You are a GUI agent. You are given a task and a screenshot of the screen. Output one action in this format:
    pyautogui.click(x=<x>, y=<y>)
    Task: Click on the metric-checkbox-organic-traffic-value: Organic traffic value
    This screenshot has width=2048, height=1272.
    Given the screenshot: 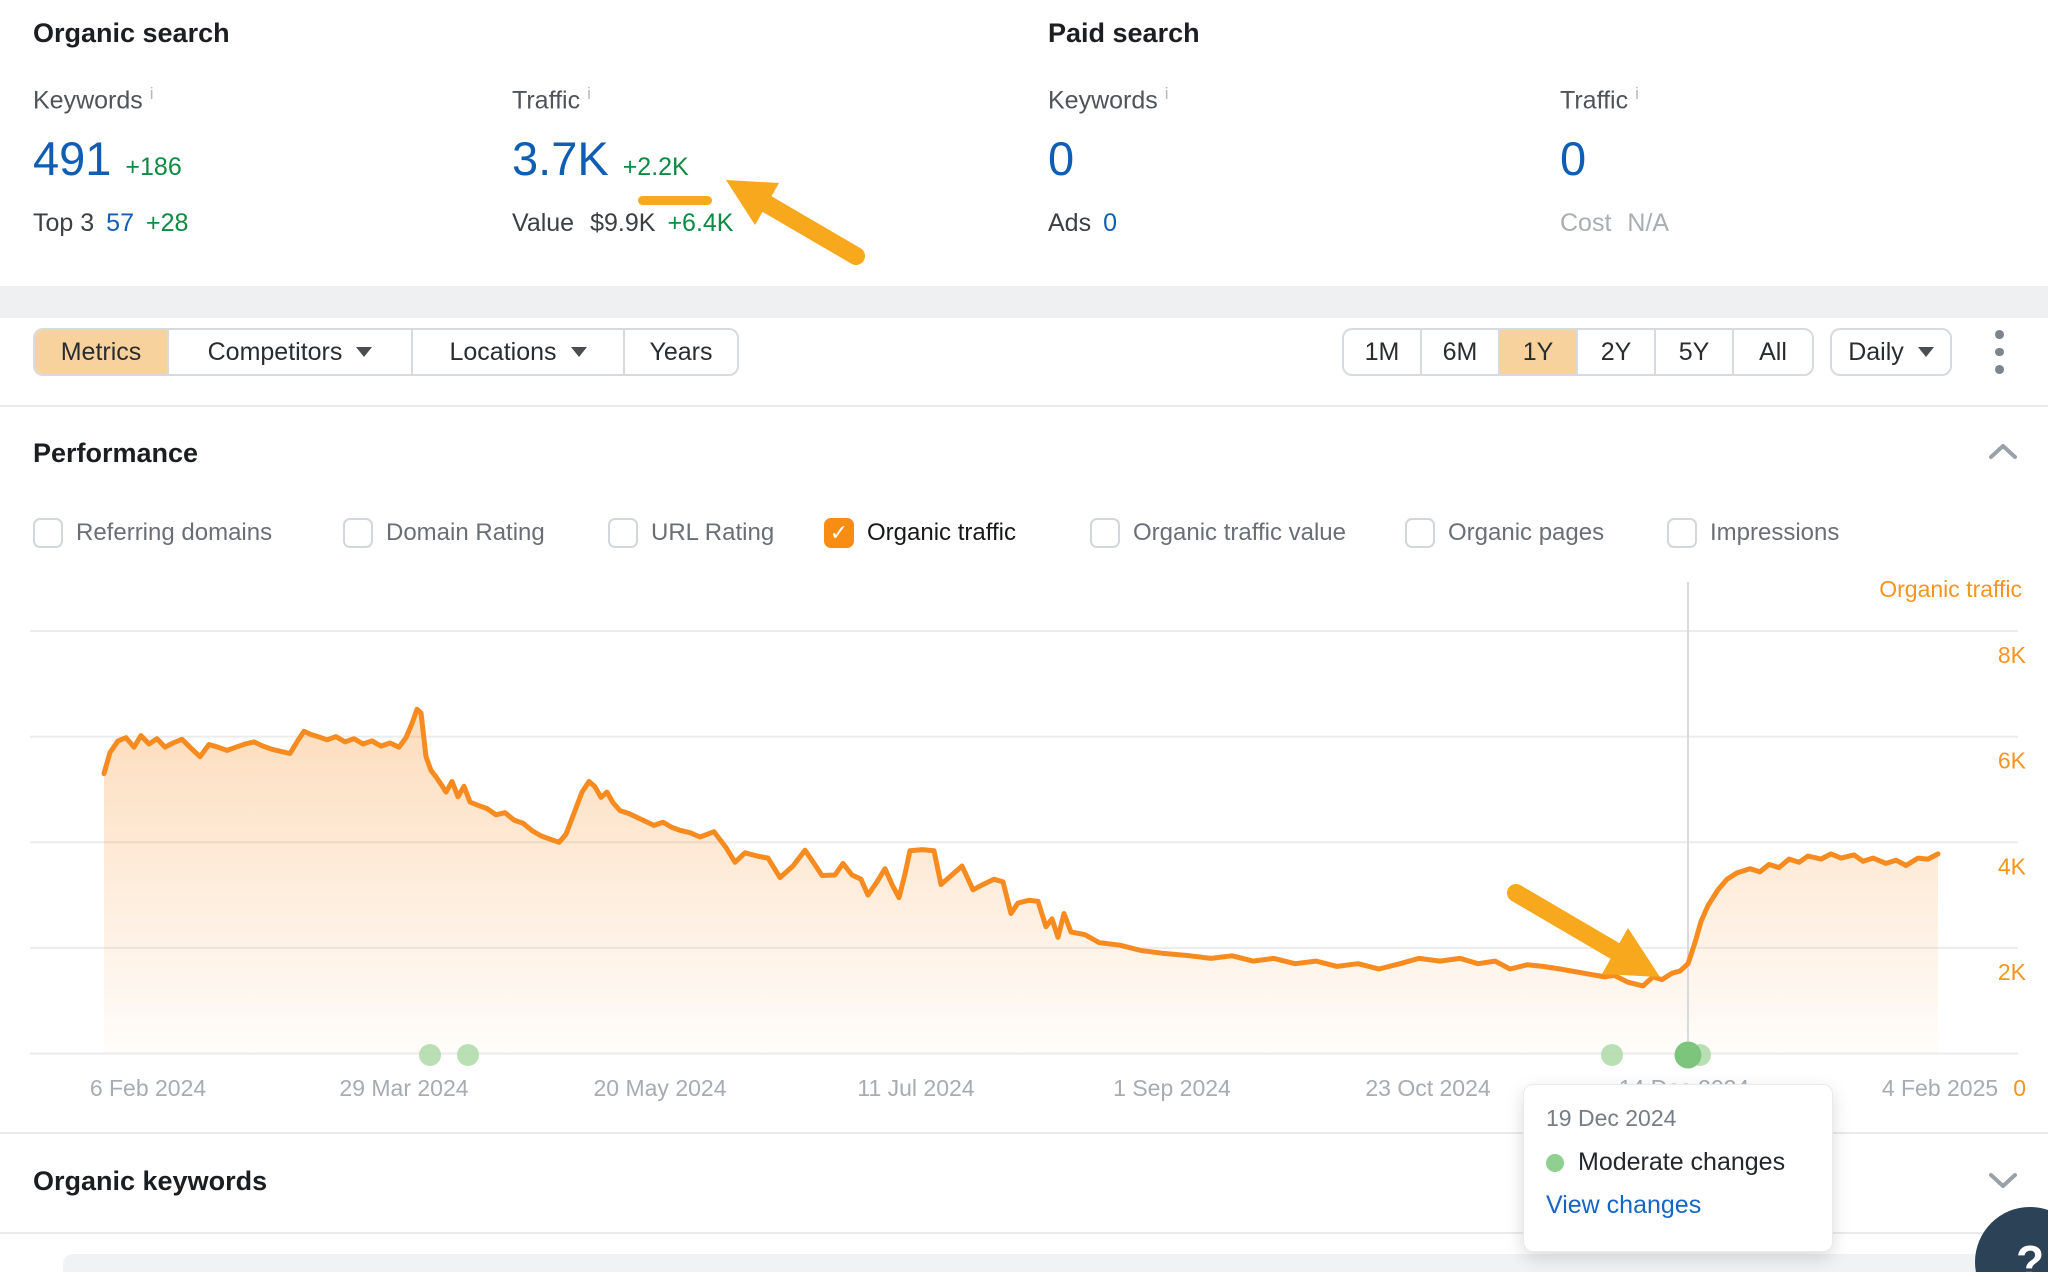 What is the action you would take?
    pyautogui.click(x=1218, y=533)
    